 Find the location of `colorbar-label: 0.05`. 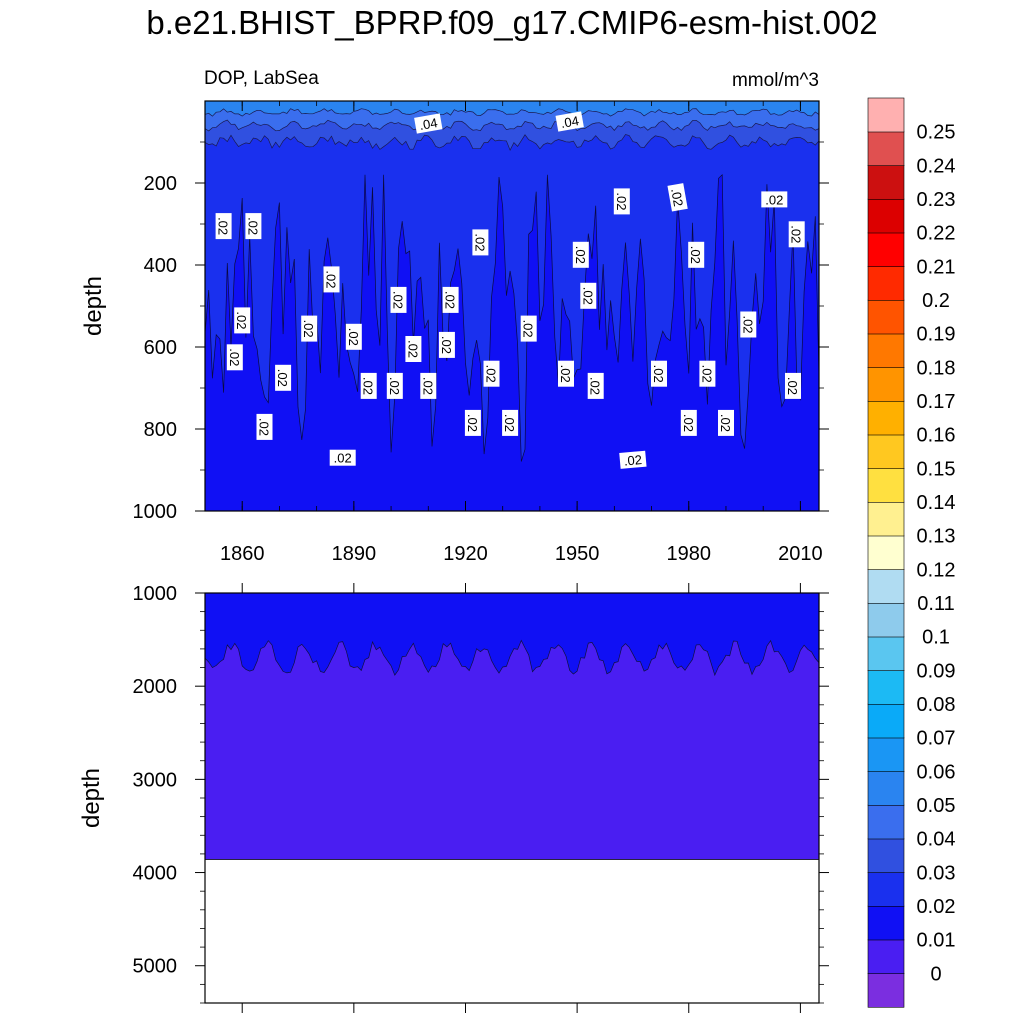

colorbar-label: 0.05 is located at coordinates (936, 806).